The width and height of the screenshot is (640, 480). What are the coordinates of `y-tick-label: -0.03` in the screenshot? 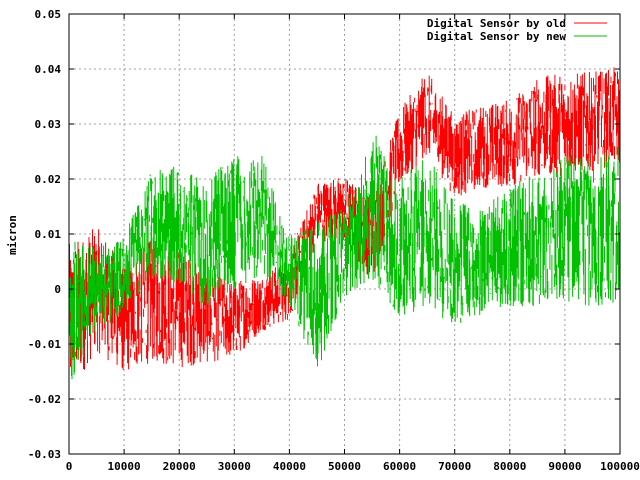 It's located at (44, 454).